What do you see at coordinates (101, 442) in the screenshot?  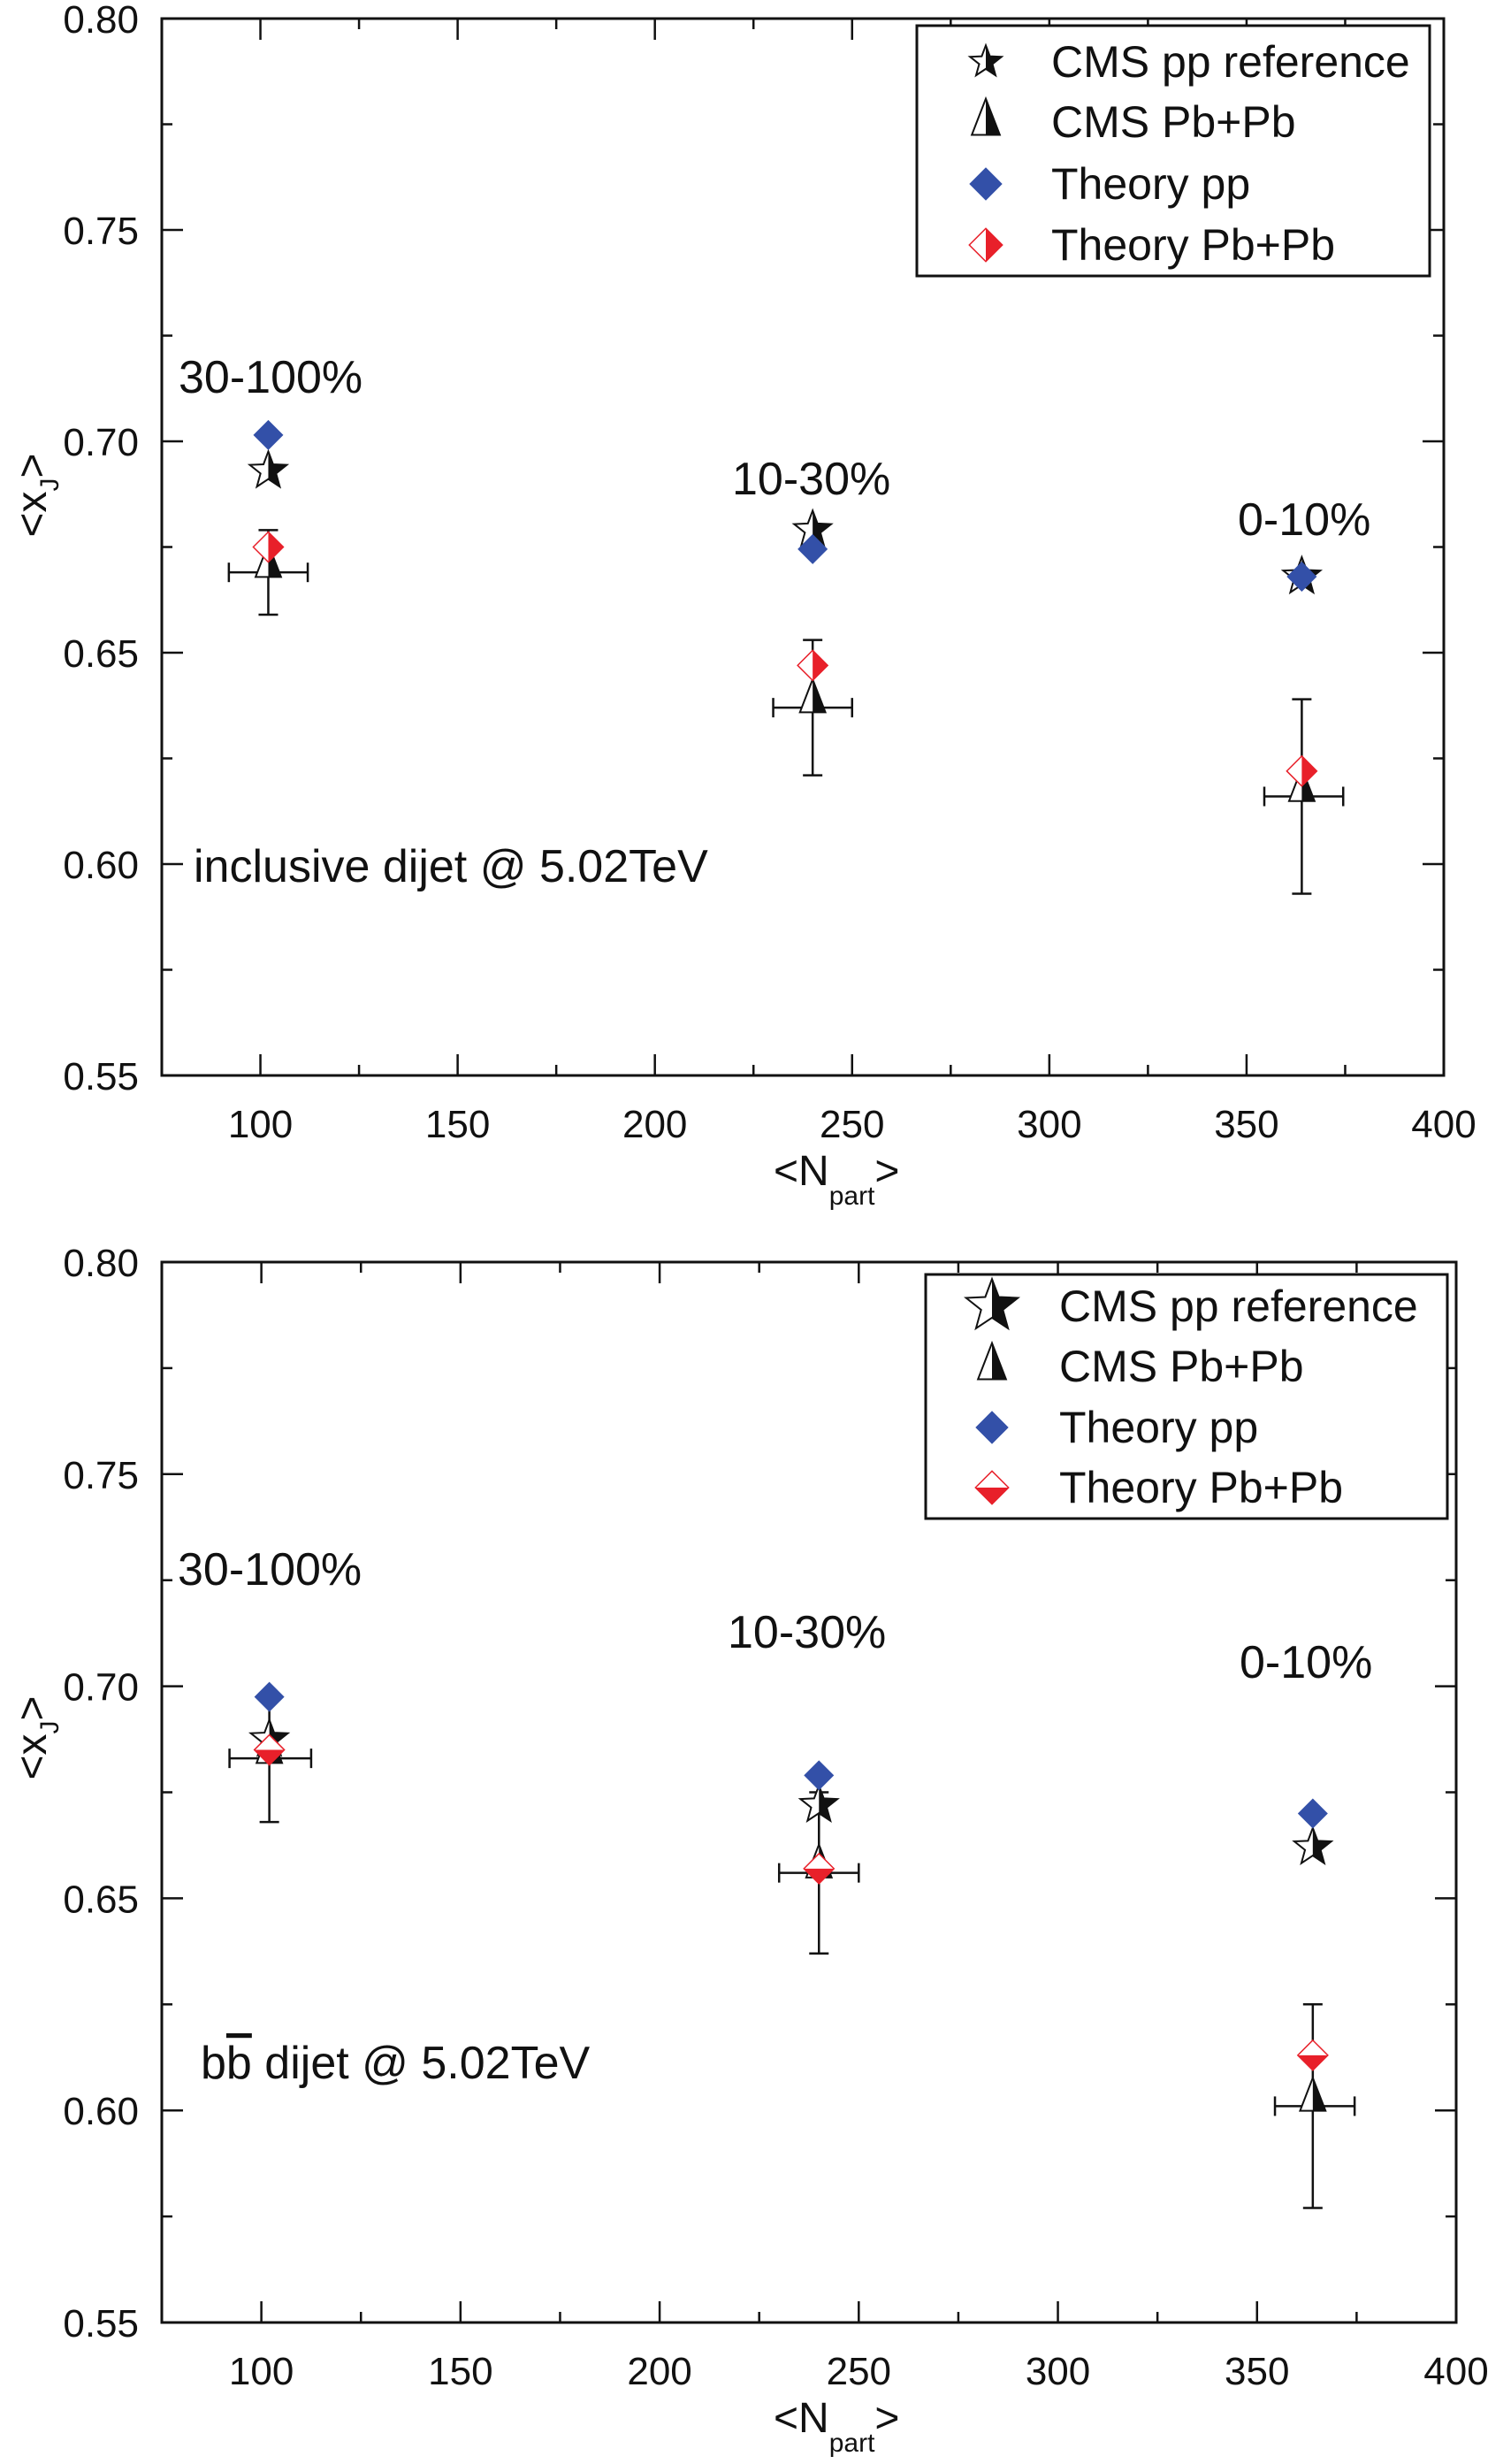 I see `y-tick-label: 0.70` at bounding box center [101, 442].